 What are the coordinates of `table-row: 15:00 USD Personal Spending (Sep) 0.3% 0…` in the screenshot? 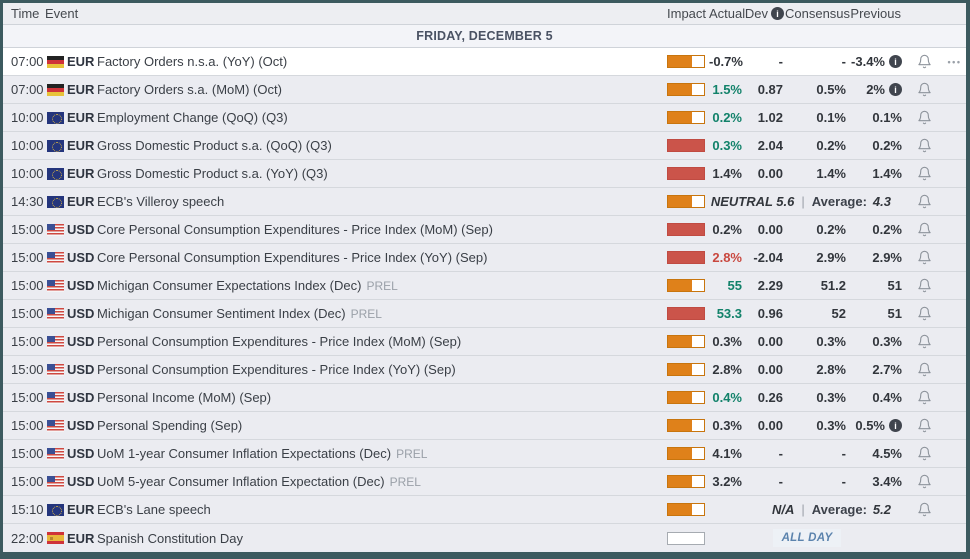 It's located at (484, 426).